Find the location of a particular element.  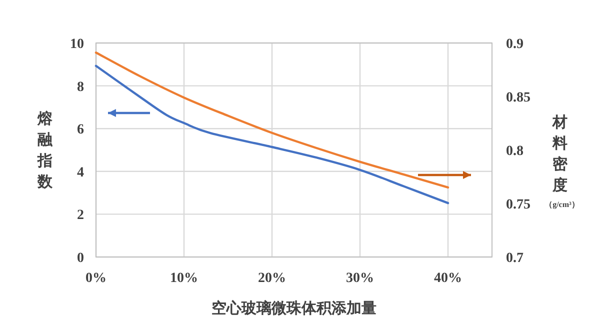

y-axis-title: 熔融指数 is located at coordinates (45, 150).